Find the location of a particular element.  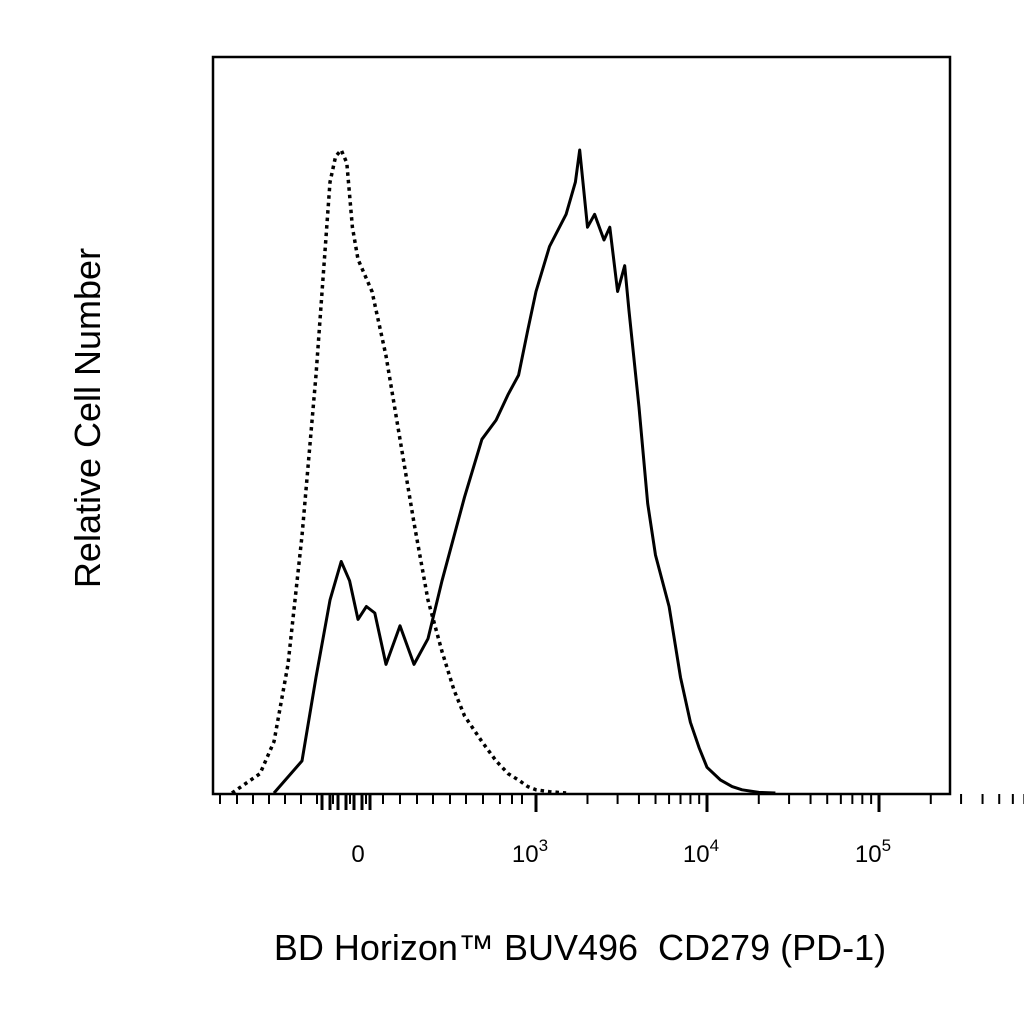

x-tick-label: 10⁴ is located at coordinates (701, 852).